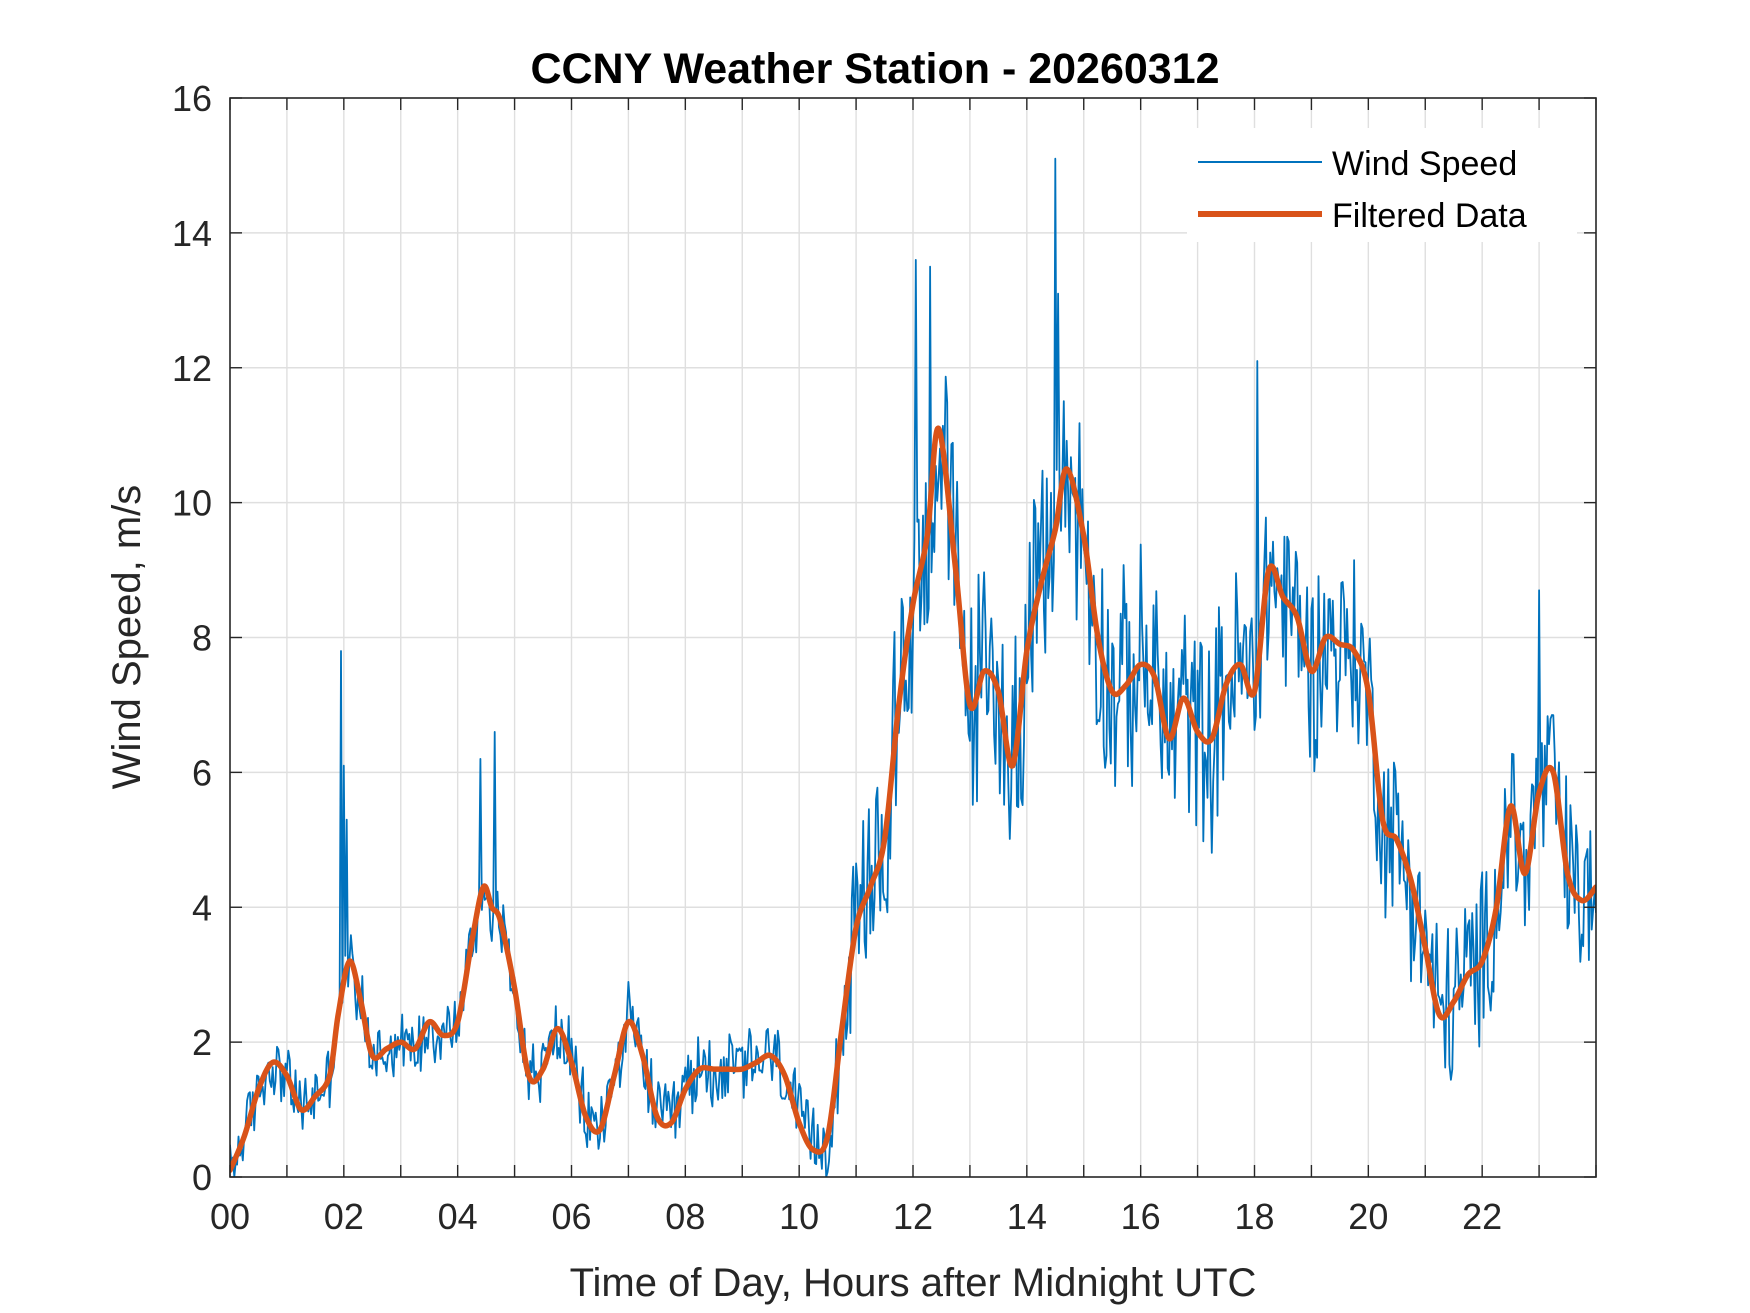 This screenshot has height=1313, width=1750. I want to click on x-tick-label: 12, so click(913, 1216).